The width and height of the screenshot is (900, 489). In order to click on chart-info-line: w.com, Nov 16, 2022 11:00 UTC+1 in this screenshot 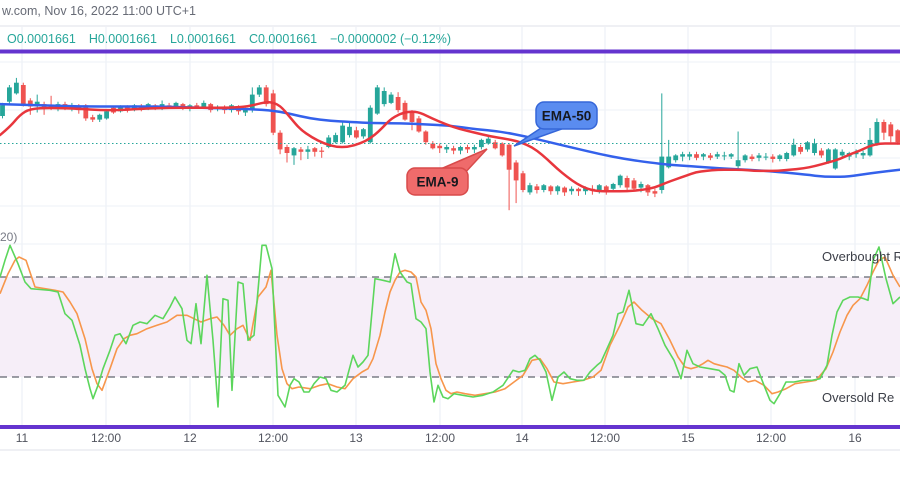, I will do `click(99, 11)`.